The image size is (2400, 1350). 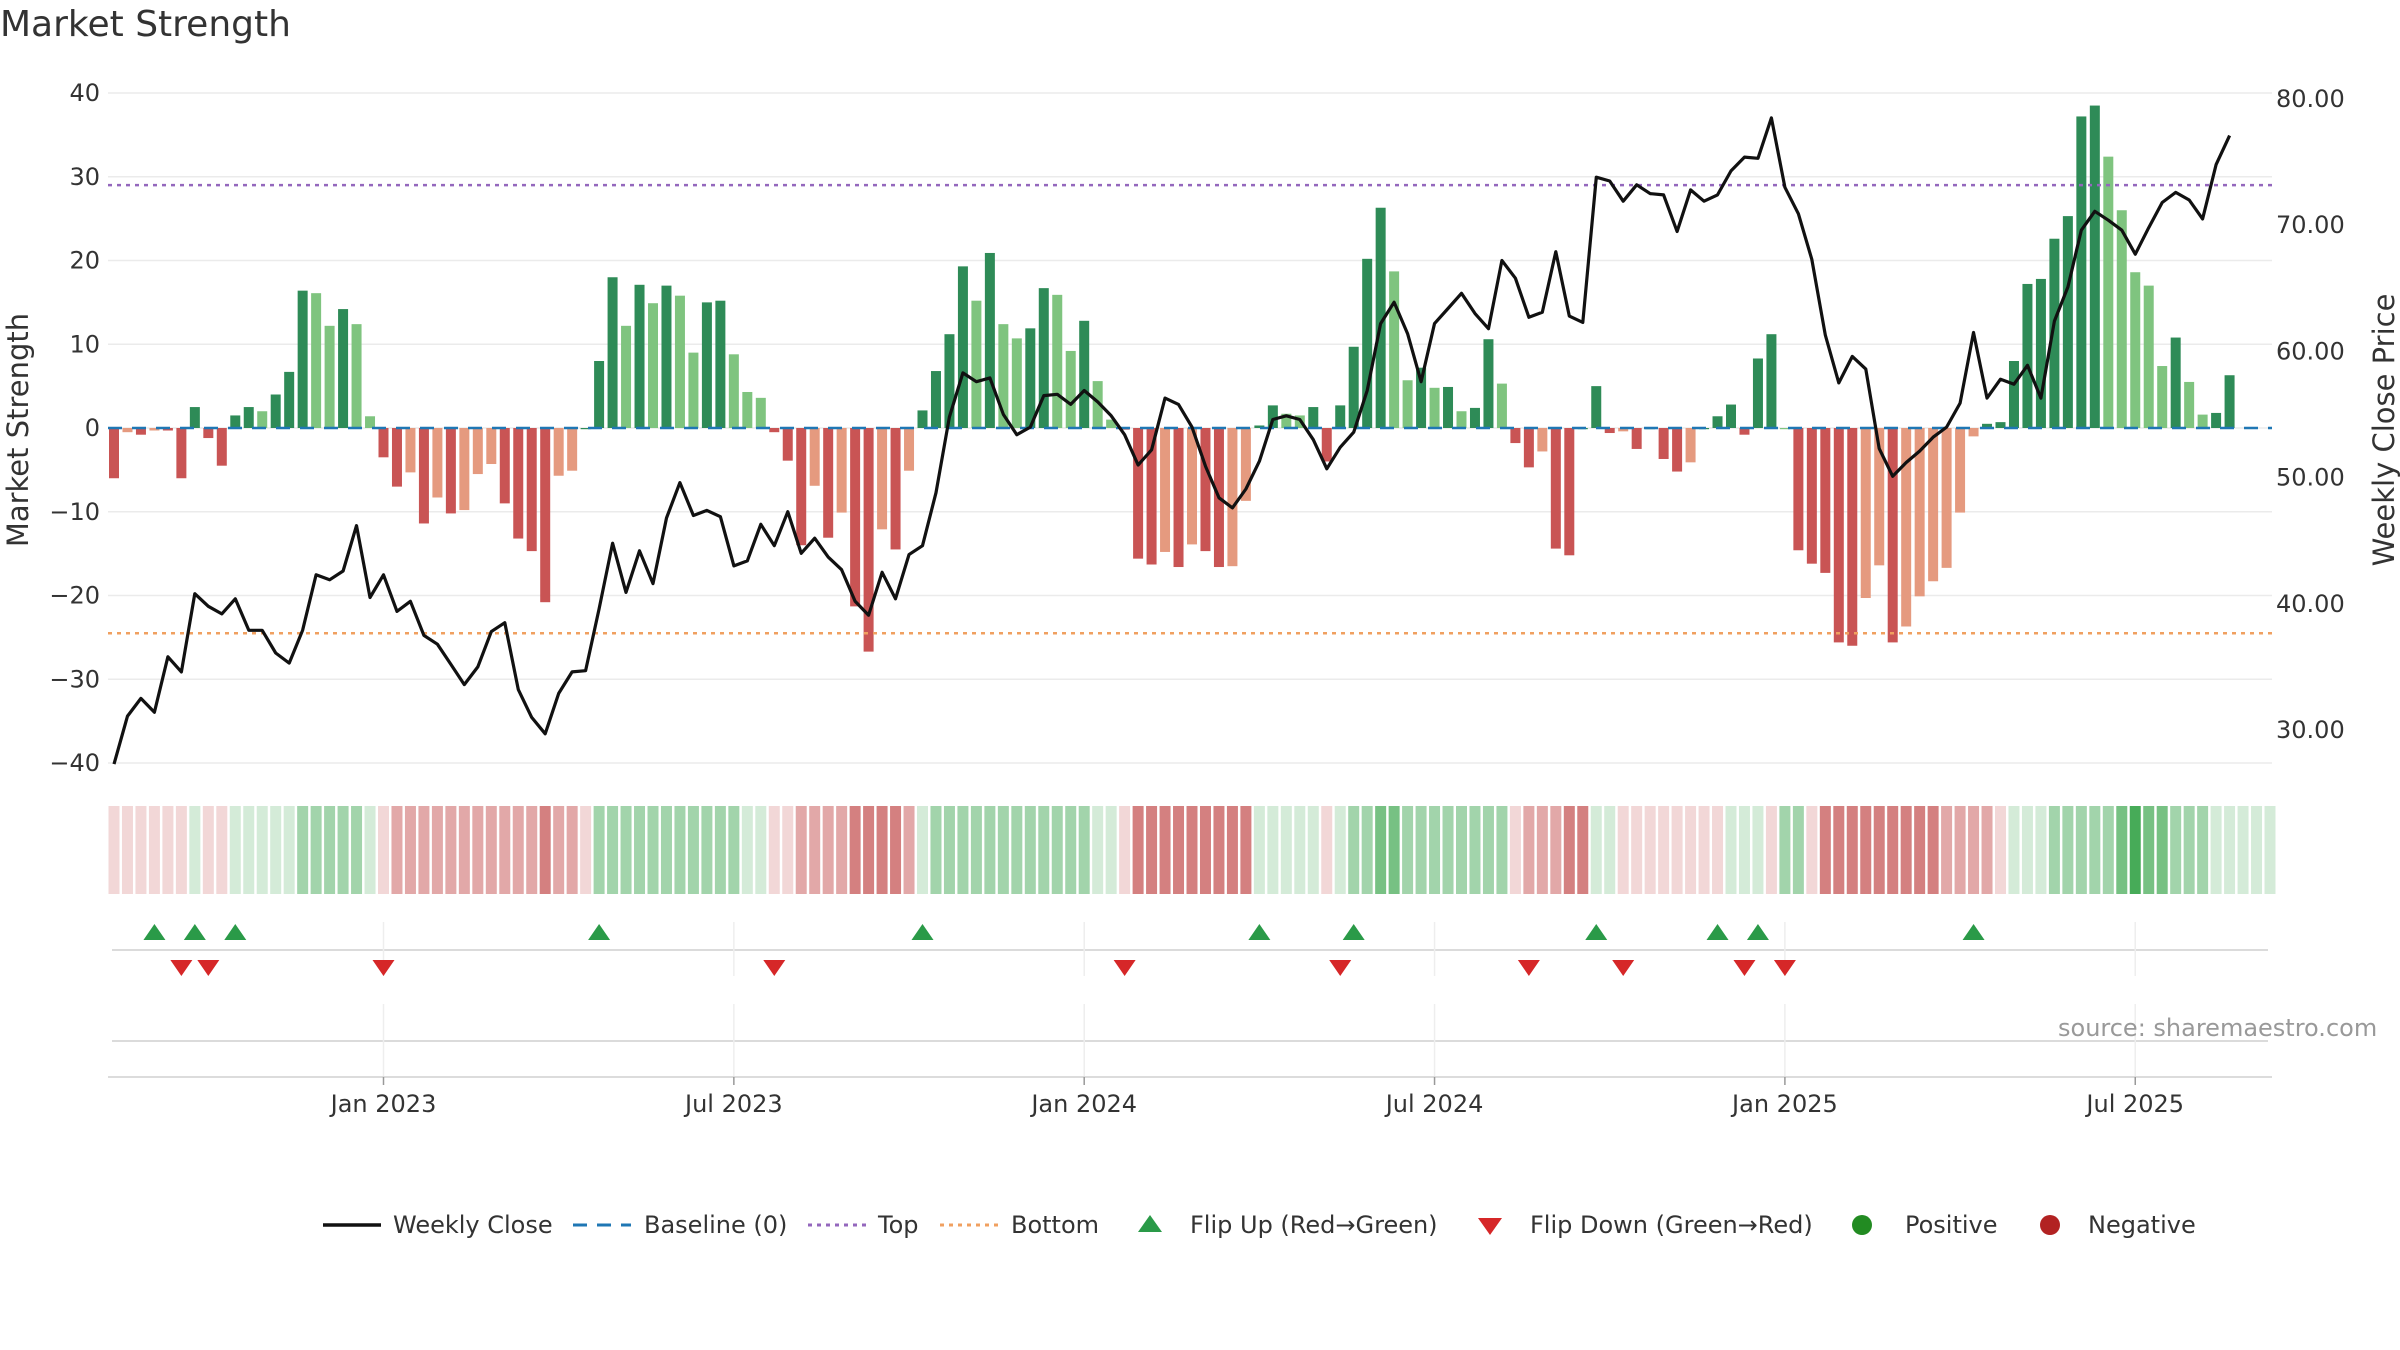 What do you see at coordinates (2142, 1225) in the screenshot?
I see `legend-label: Negative` at bounding box center [2142, 1225].